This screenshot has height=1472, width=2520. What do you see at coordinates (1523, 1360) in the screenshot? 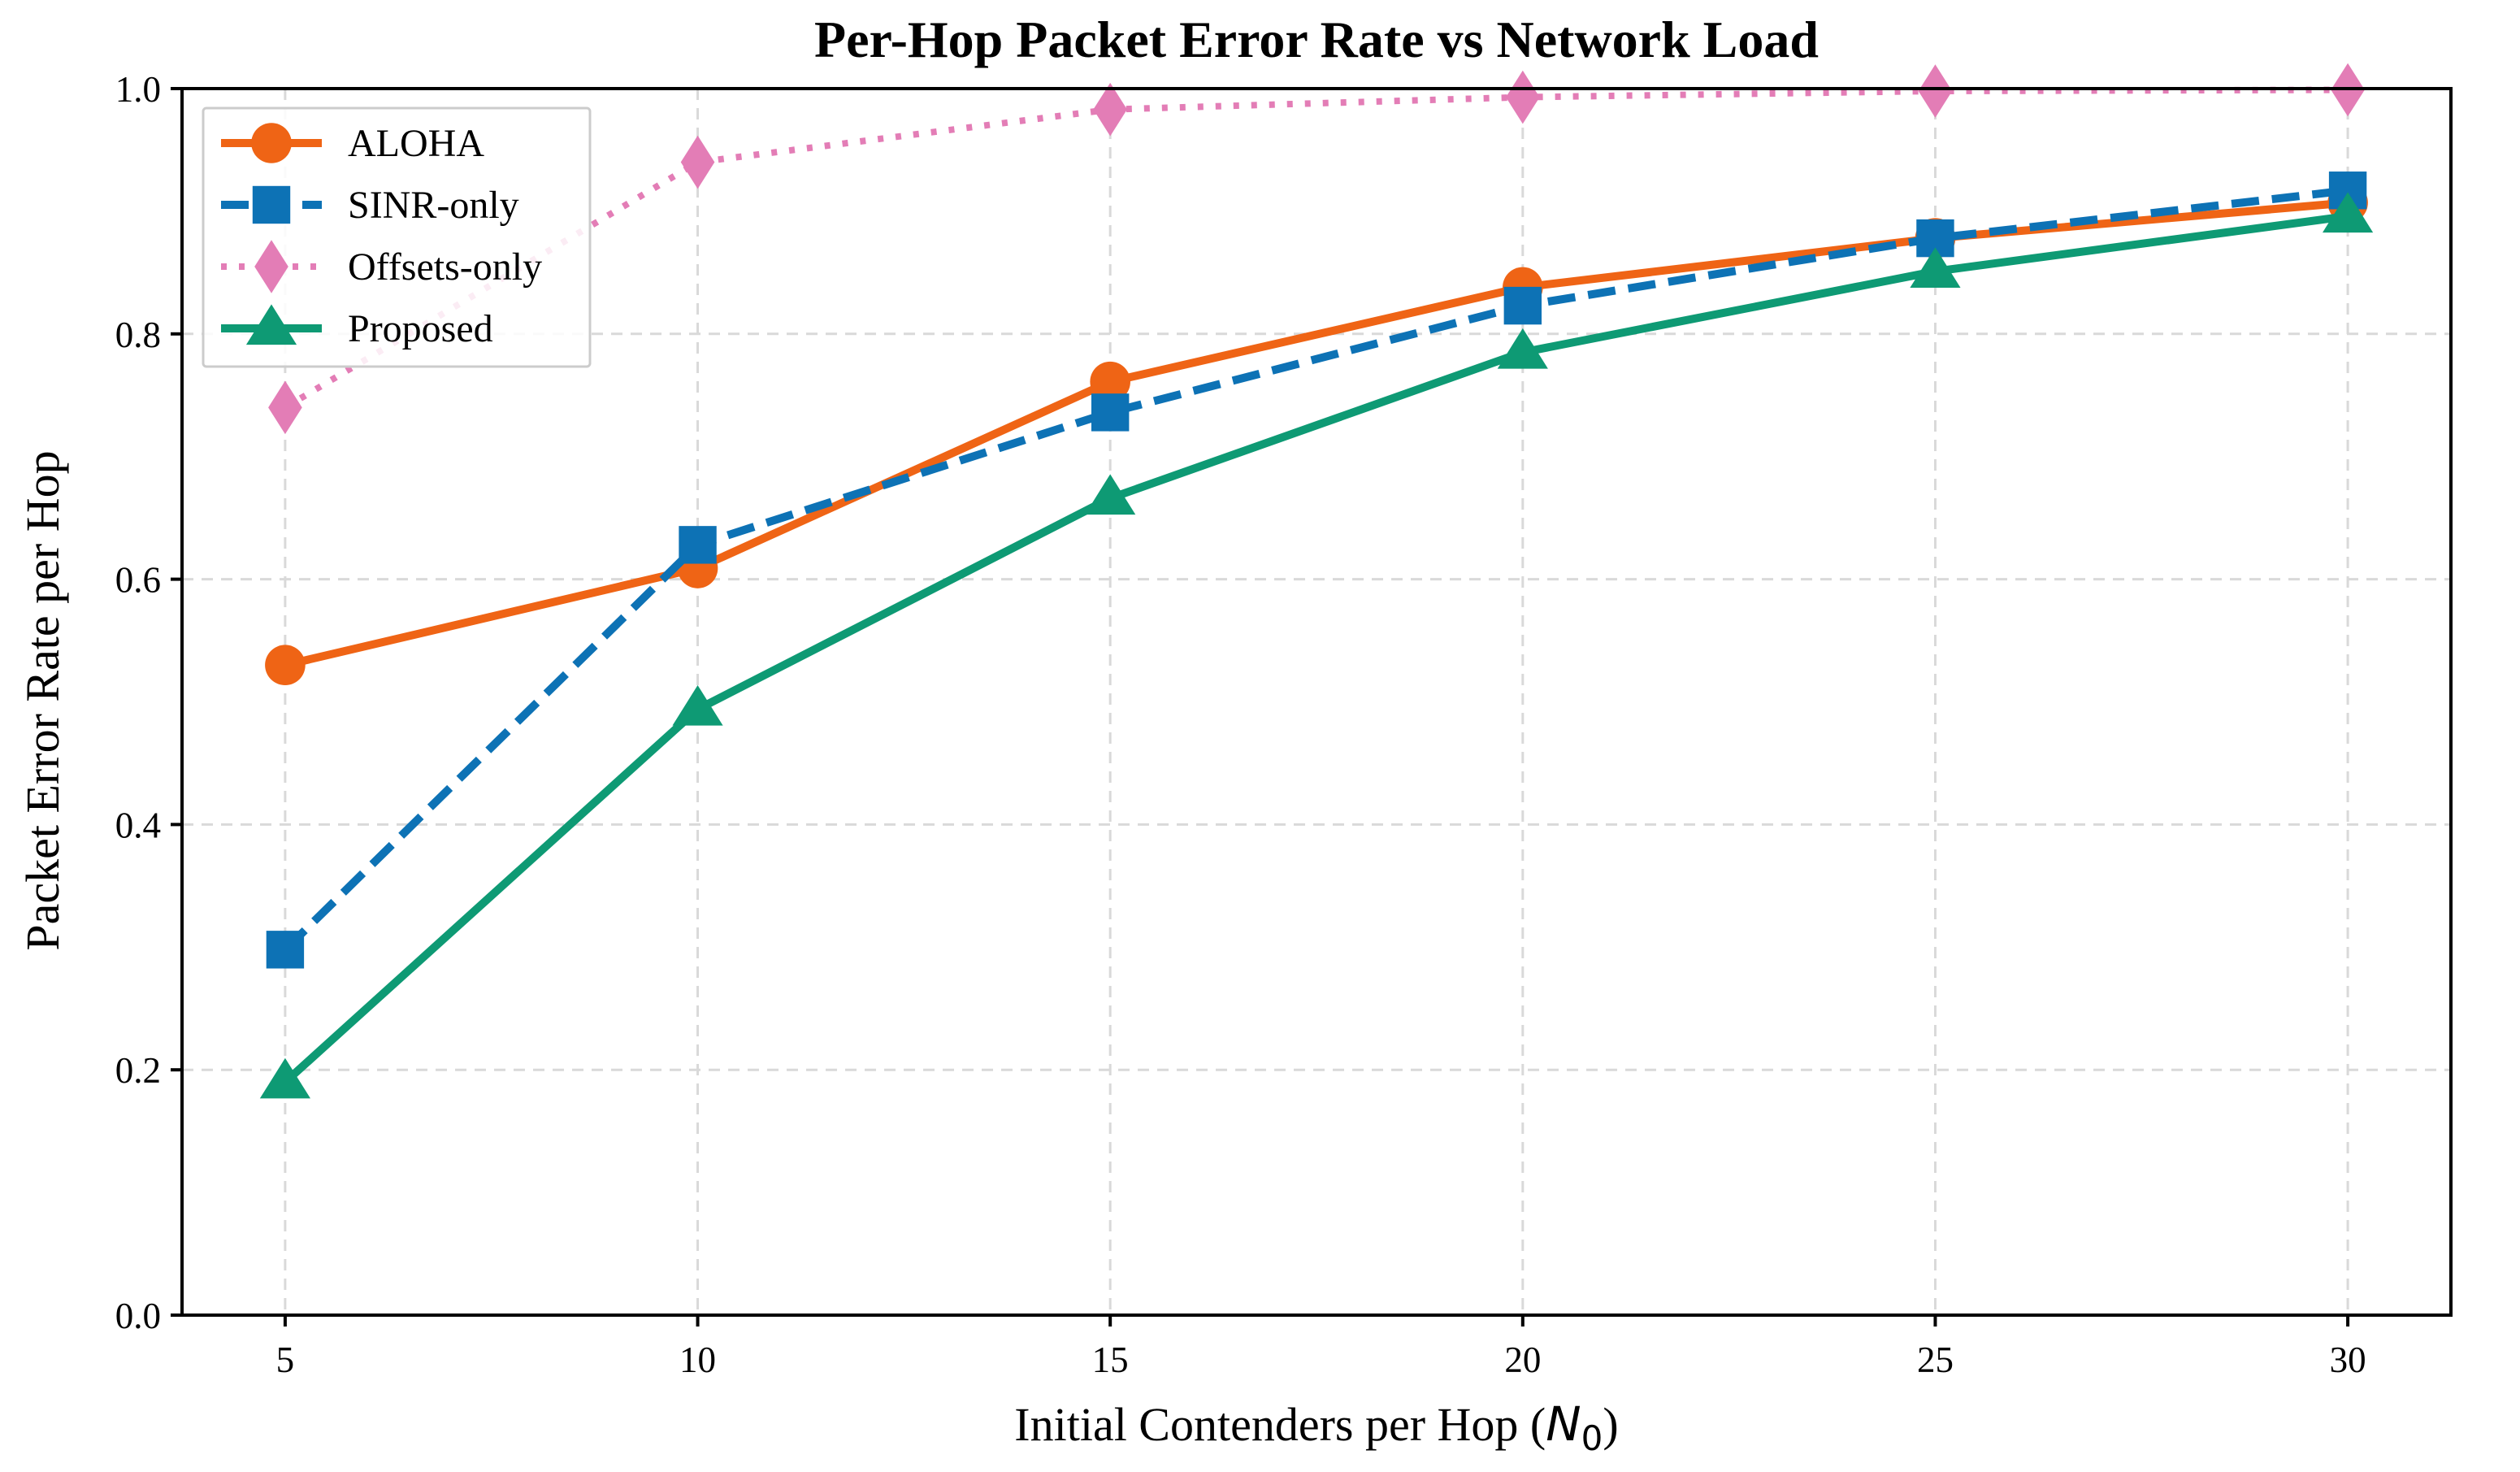
I see `x-tick-label: 20` at bounding box center [1523, 1360].